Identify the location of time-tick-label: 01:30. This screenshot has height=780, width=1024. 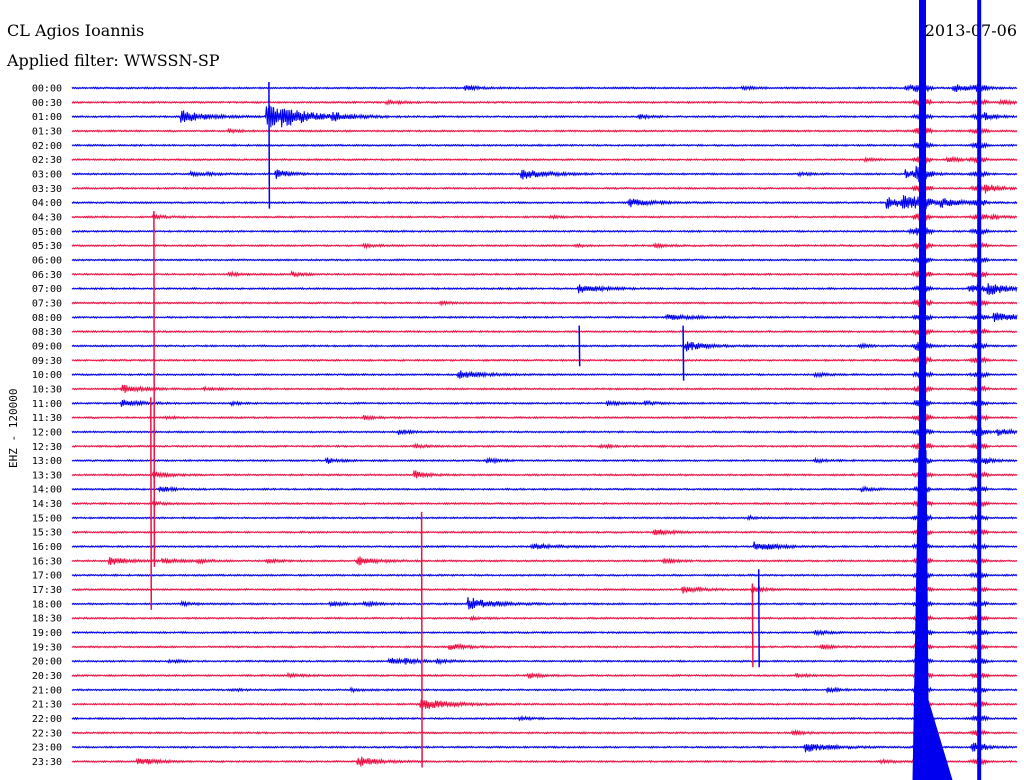
(47, 132).